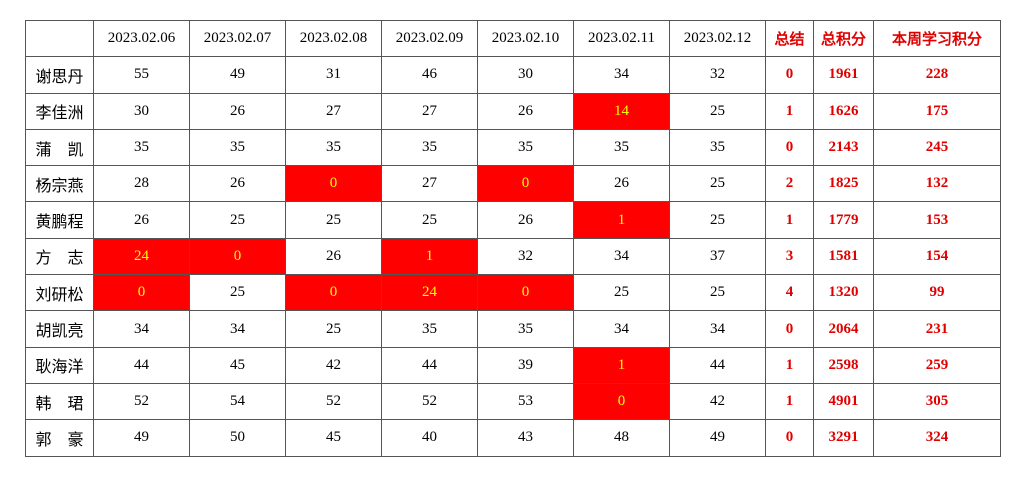  Describe the element at coordinates (59, 329) in the screenshot. I see `name-cell: 胡凯亮` at that location.